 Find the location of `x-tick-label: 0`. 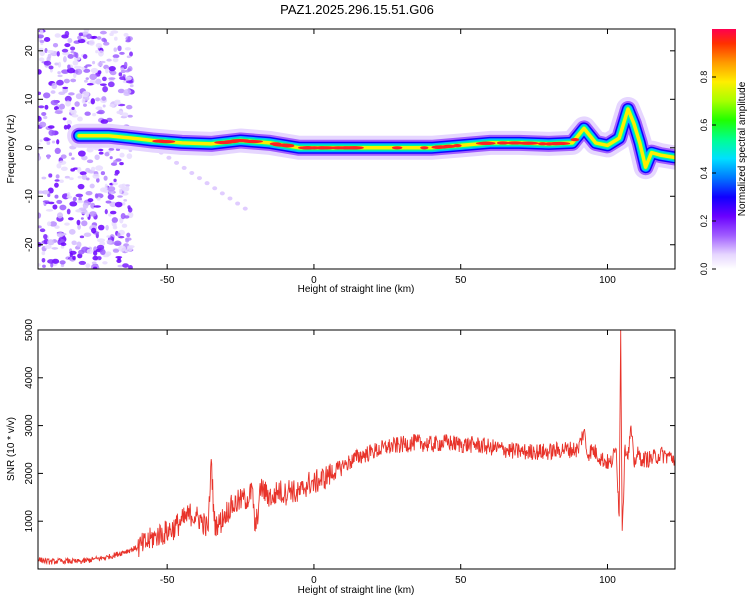

x-tick-label: 0 is located at coordinates (314, 580).